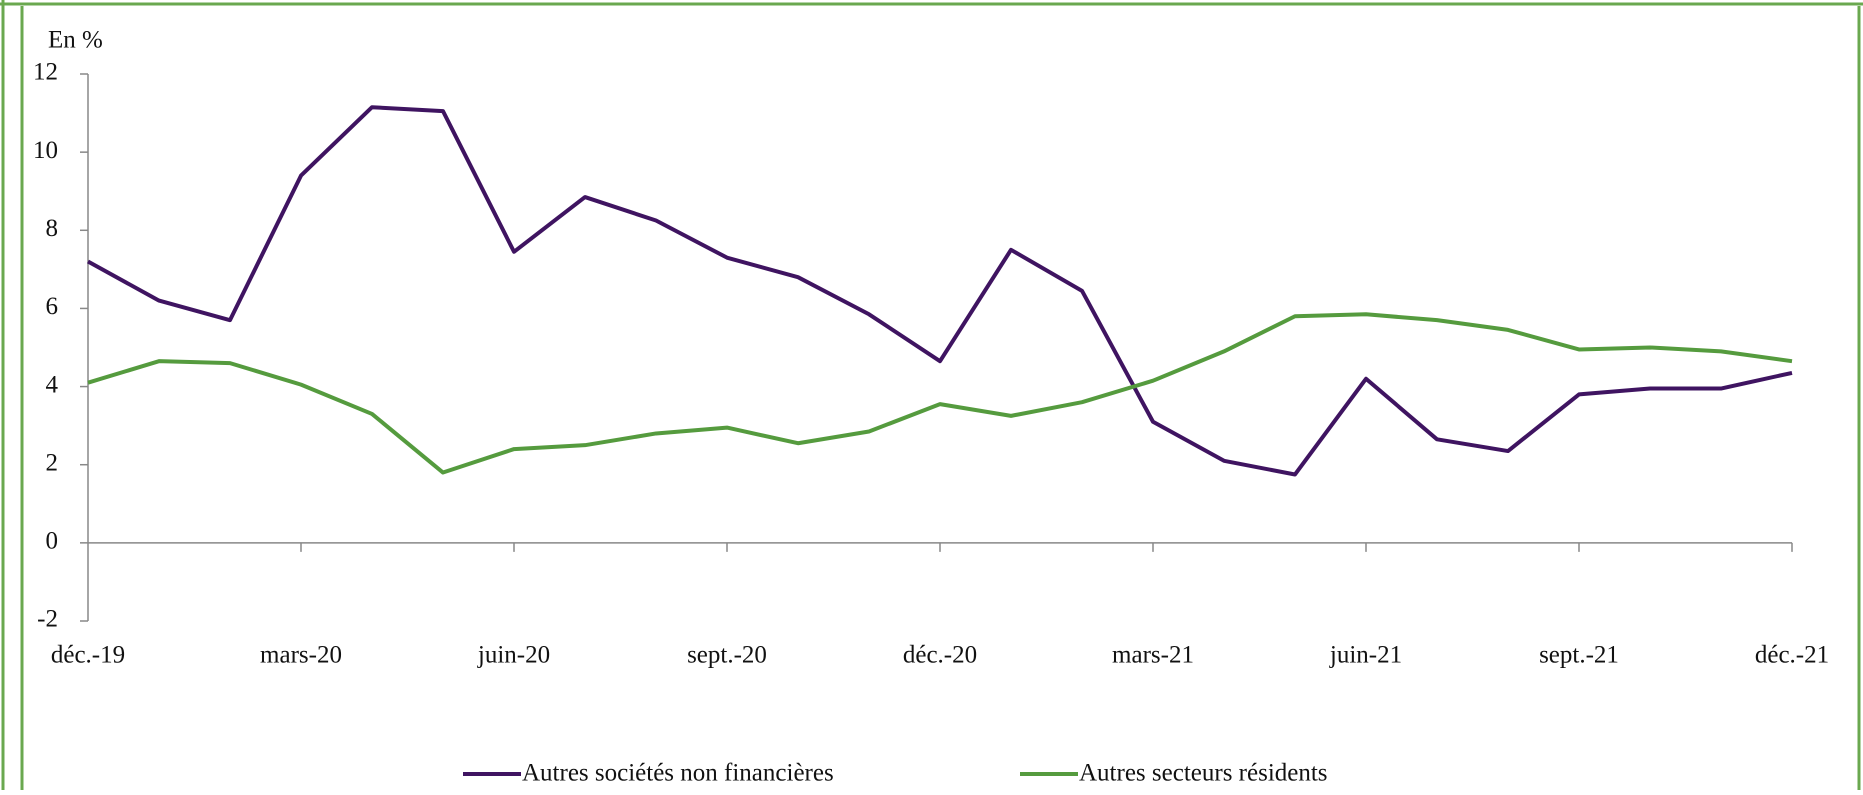  What do you see at coordinates (47, 619) in the screenshot?
I see `y-tick-label: -2` at bounding box center [47, 619].